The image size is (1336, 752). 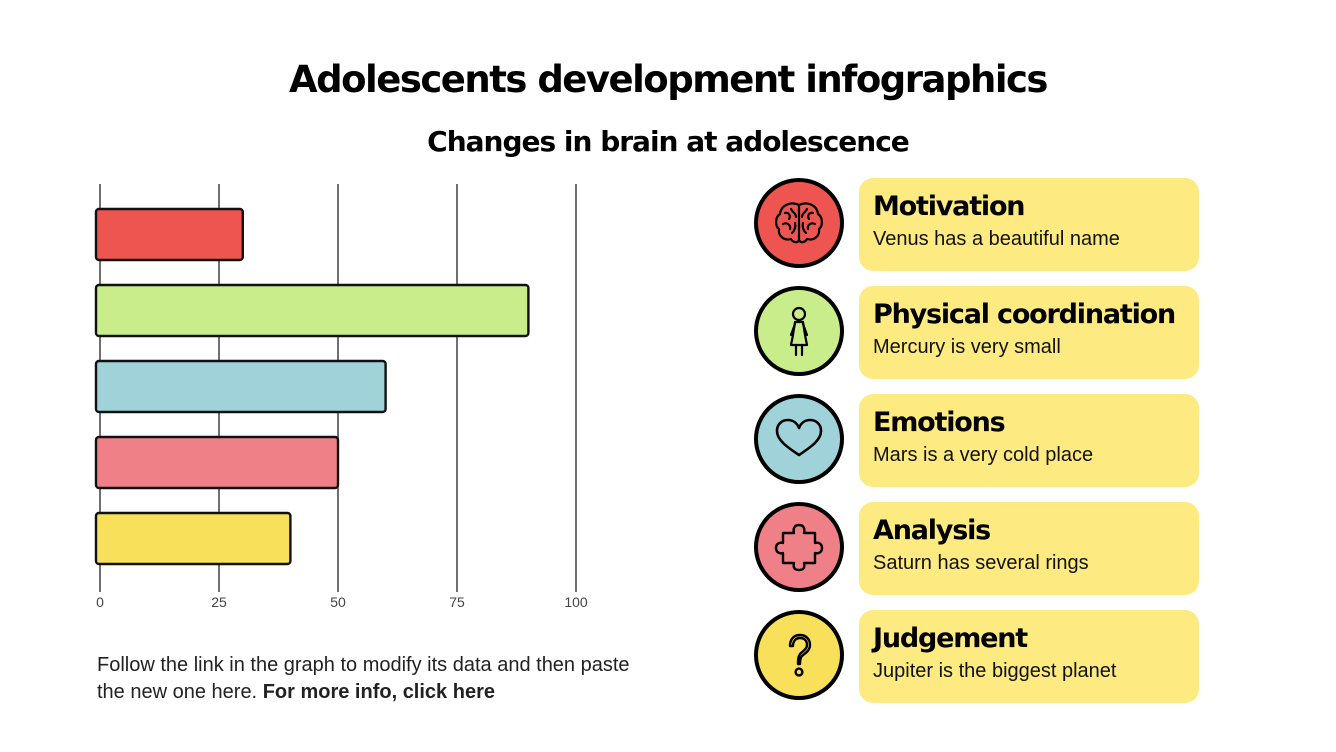 I want to click on item-card: Analysis Saturn has several rings, so click(x=1029, y=548).